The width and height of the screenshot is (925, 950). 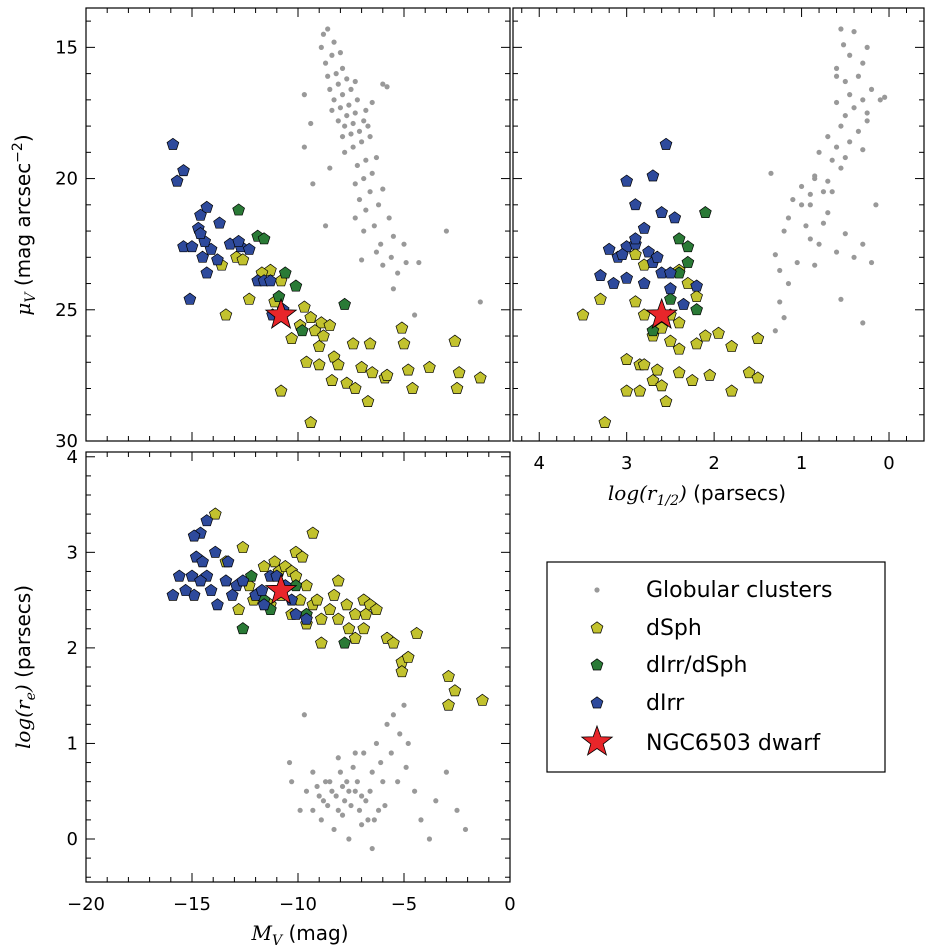 I want to click on y-tick-label: 30, so click(x=66, y=441).